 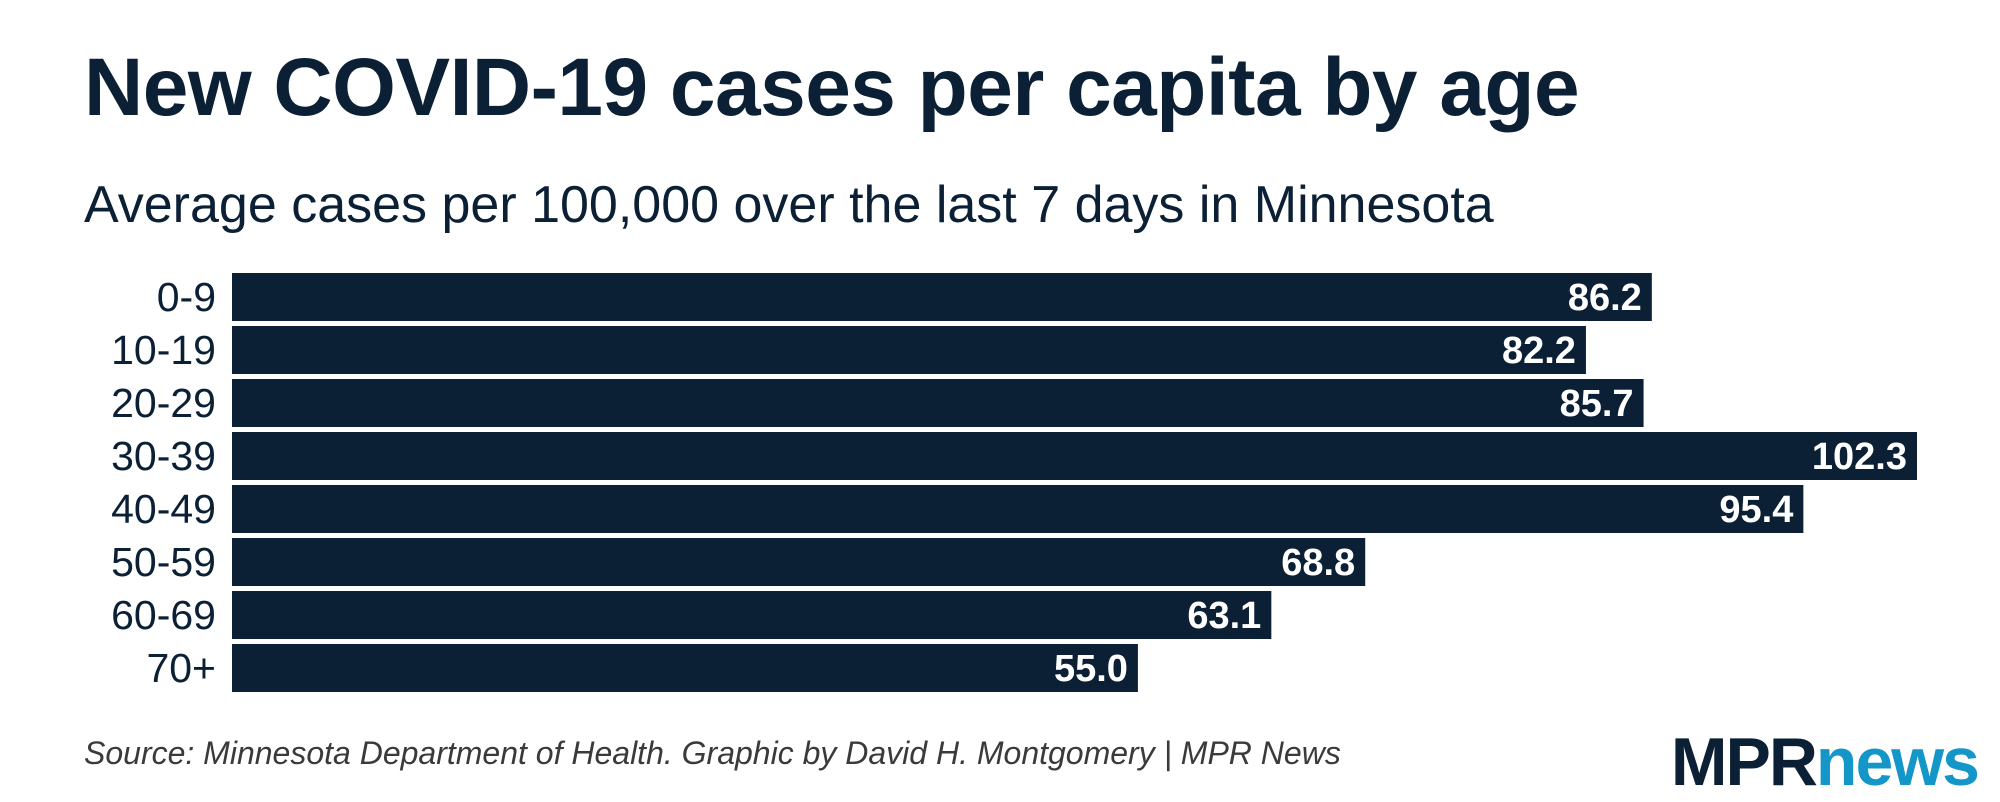 What do you see at coordinates (1756, 510) in the screenshot?
I see `value-label-40-49: 95.4` at bounding box center [1756, 510].